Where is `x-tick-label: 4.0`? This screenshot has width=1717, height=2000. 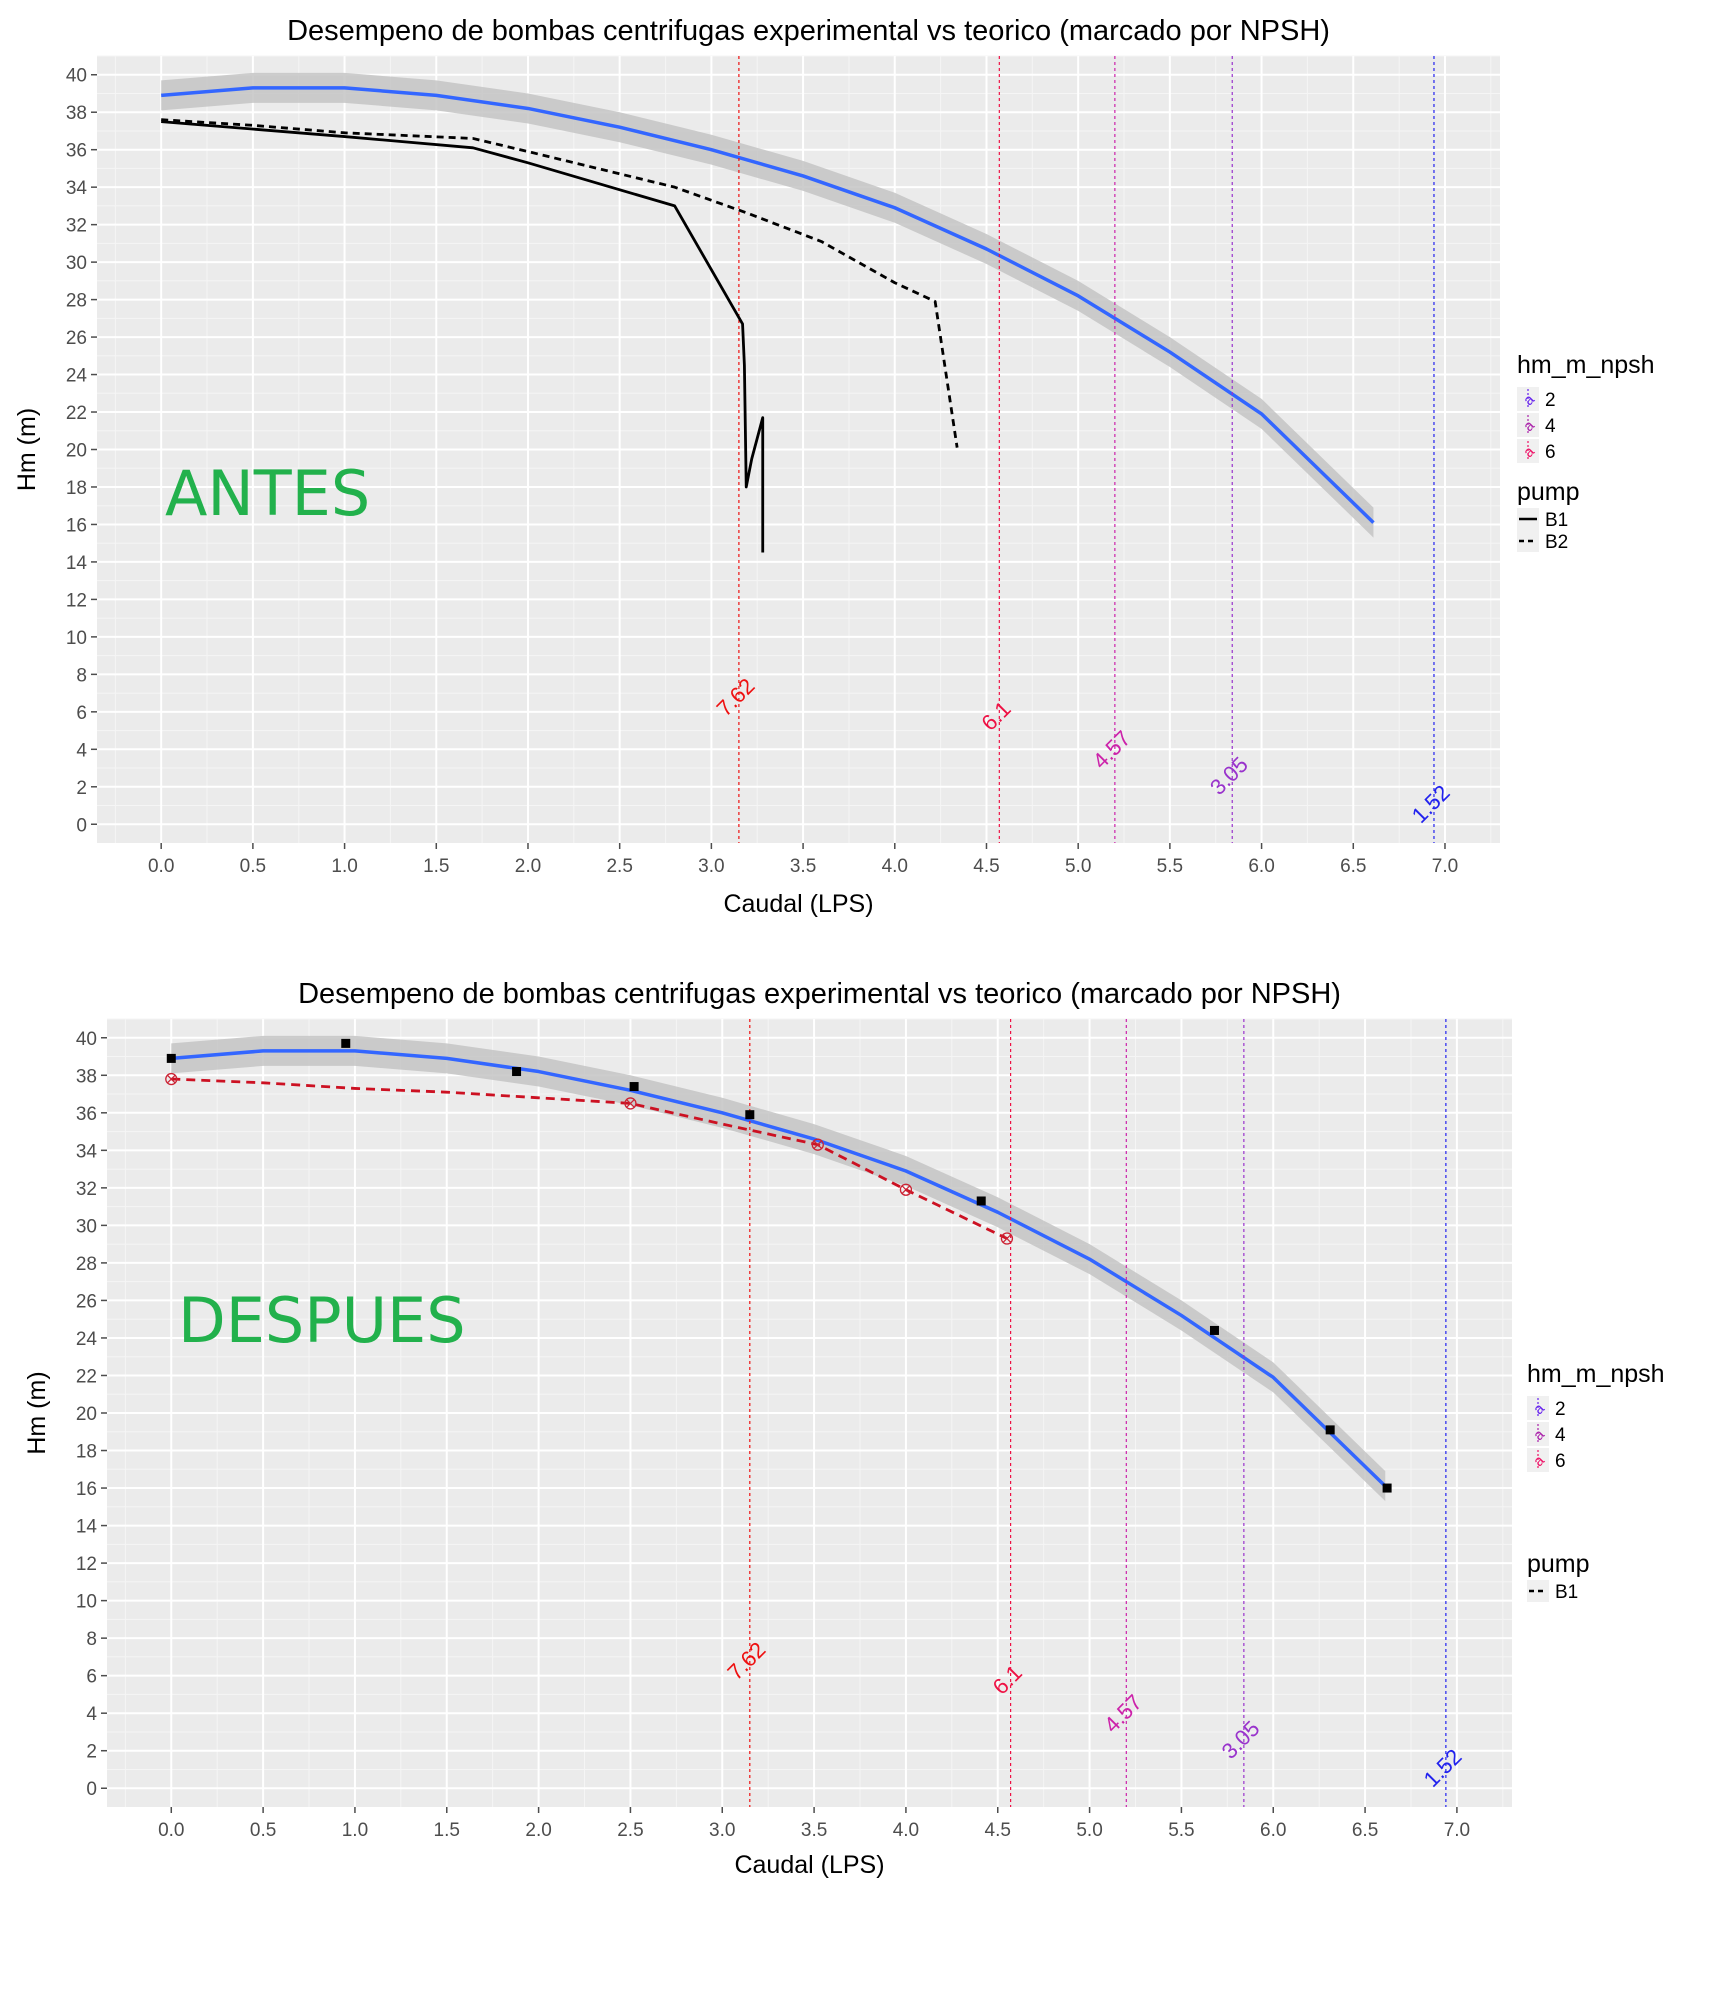 x-tick-label: 4.0 is located at coordinates (895, 866).